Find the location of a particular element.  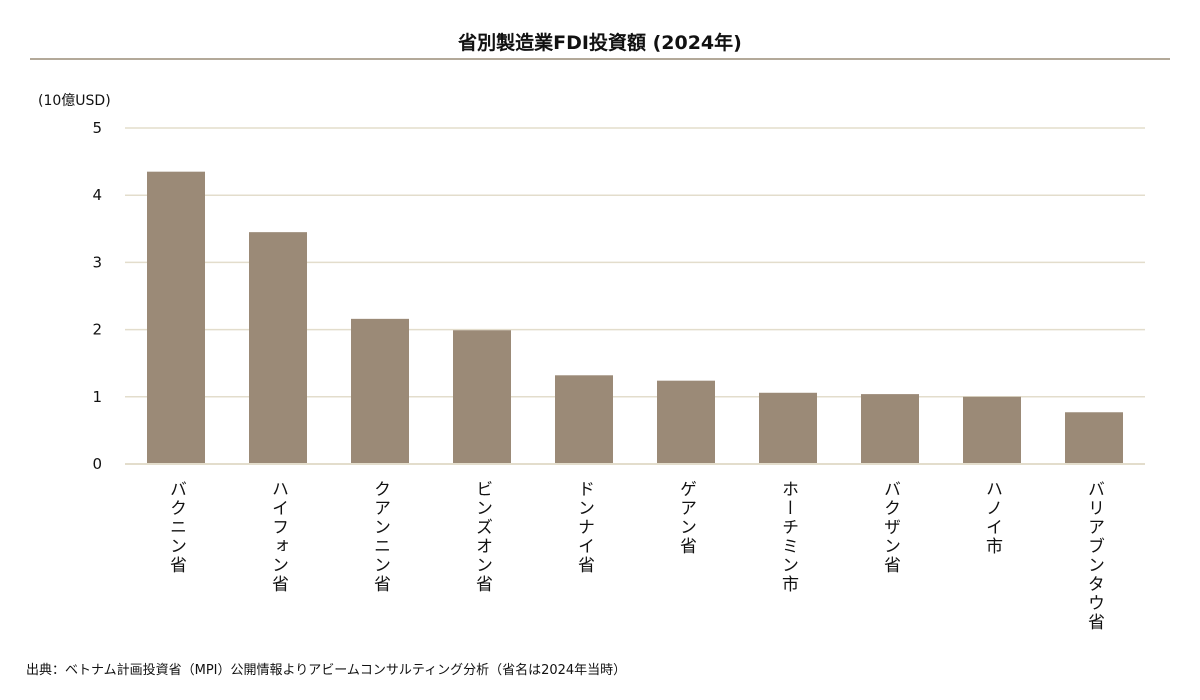

x-tick-label: ホーチミン市 is located at coordinates (788, 537).